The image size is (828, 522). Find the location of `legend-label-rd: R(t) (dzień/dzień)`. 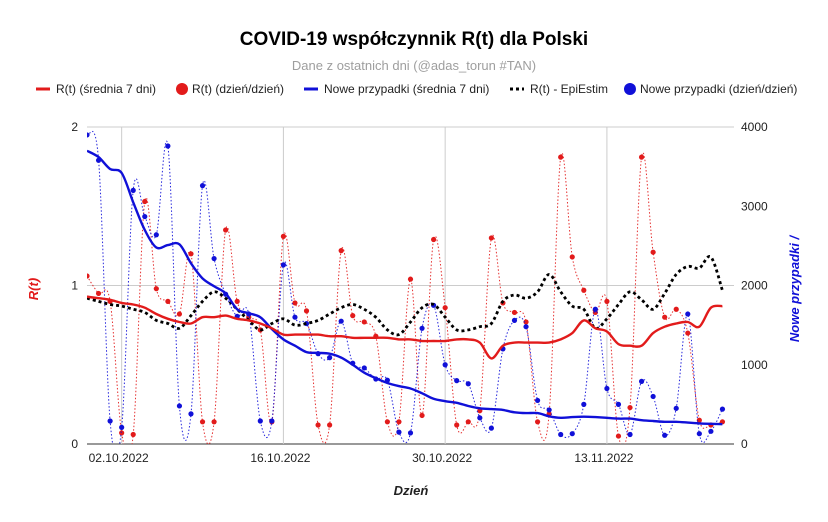

legend-label-rd: R(t) (dzień/dzień) is located at coordinates (238, 89).